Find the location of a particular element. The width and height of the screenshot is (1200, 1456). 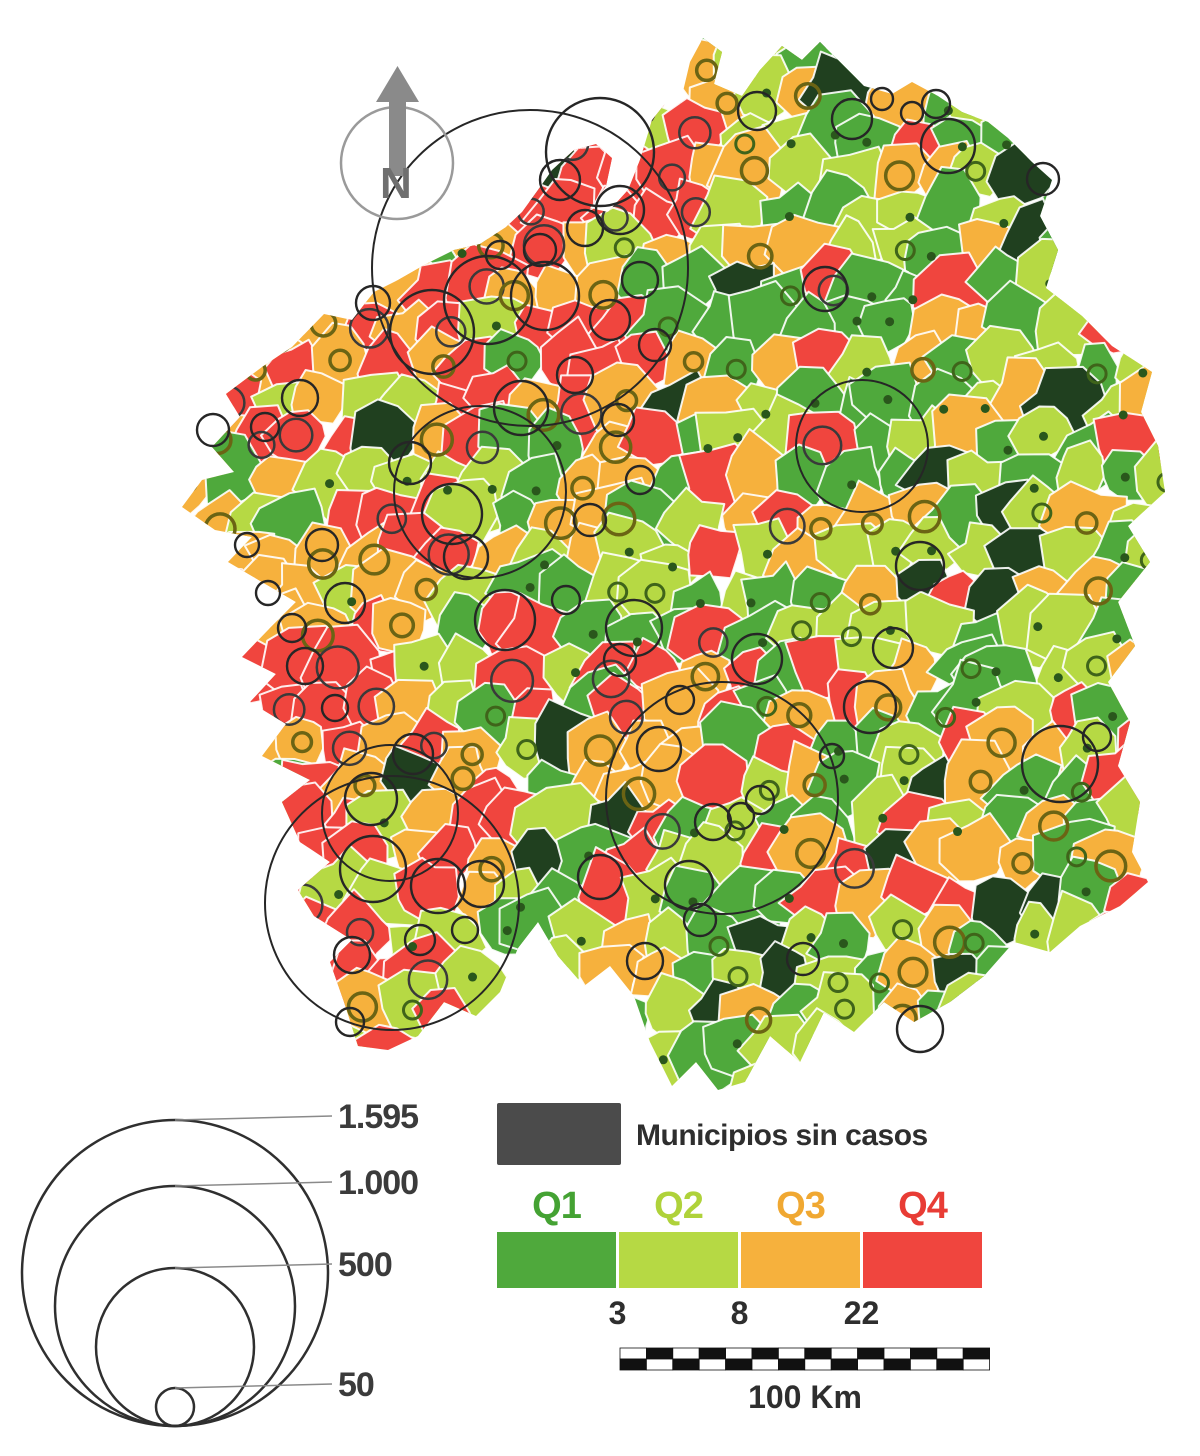

quartile-threshold: 8 is located at coordinates (740, 1313).